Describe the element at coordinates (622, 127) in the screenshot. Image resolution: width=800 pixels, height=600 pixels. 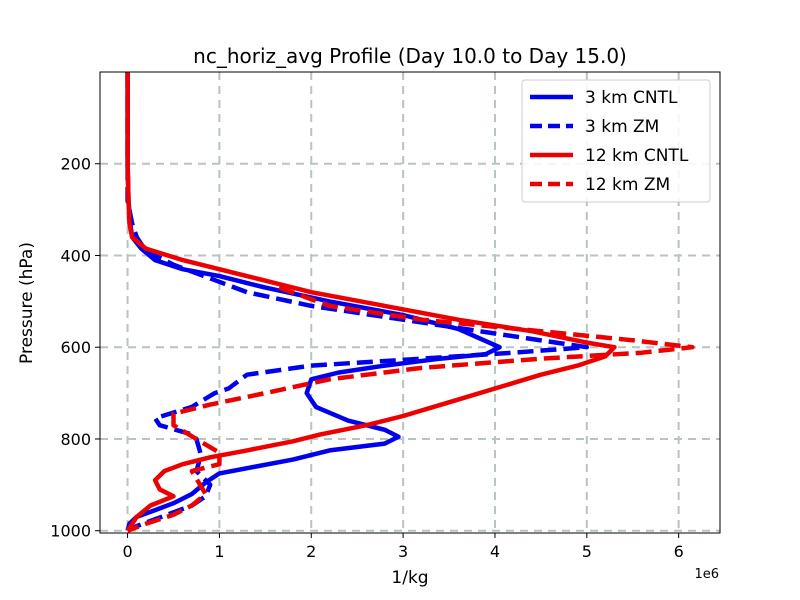
I see `legend-label-3km-zm: 3 km ZM` at that location.